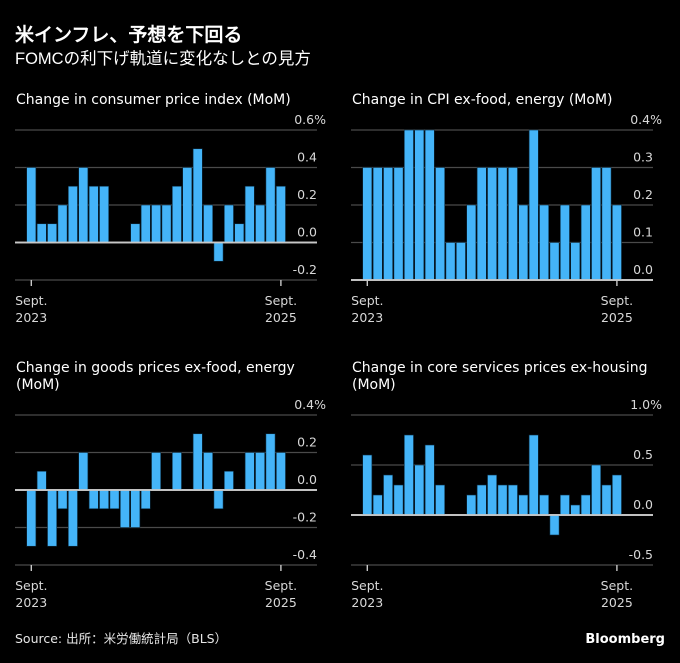 The width and height of the screenshot is (680, 663). Describe the element at coordinates (641, 554) in the screenshot. I see `y-tick-label: -0.5` at that location.